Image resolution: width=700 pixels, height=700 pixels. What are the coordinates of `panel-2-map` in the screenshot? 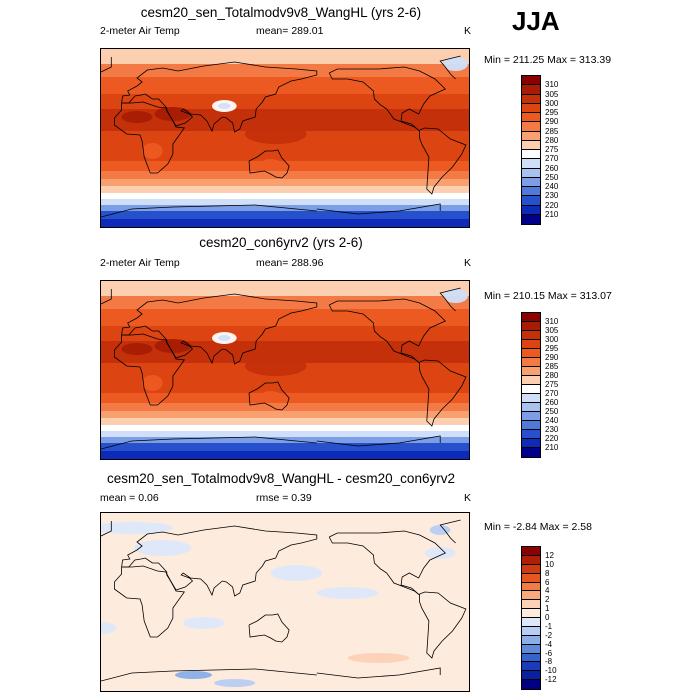 It's located at (285, 370).